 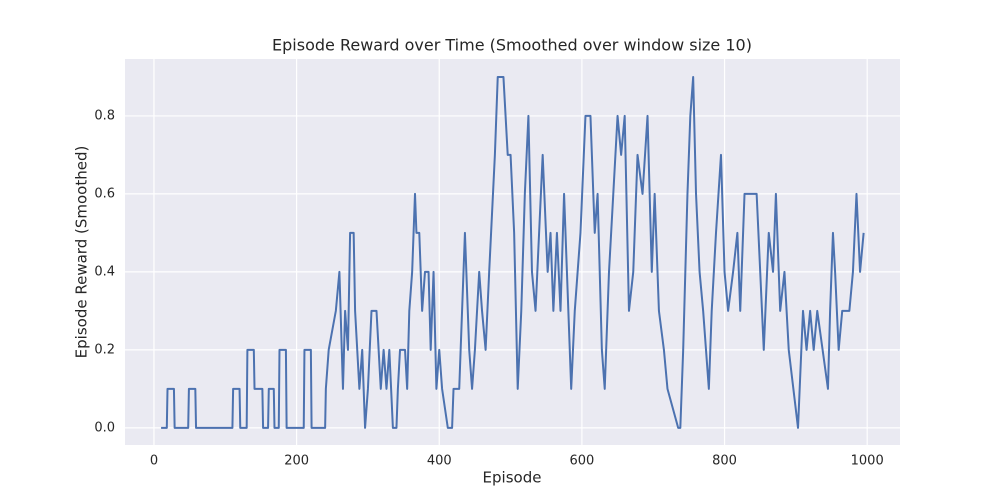 I want to click on y-tick-label: 0.2, so click(x=104, y=349).